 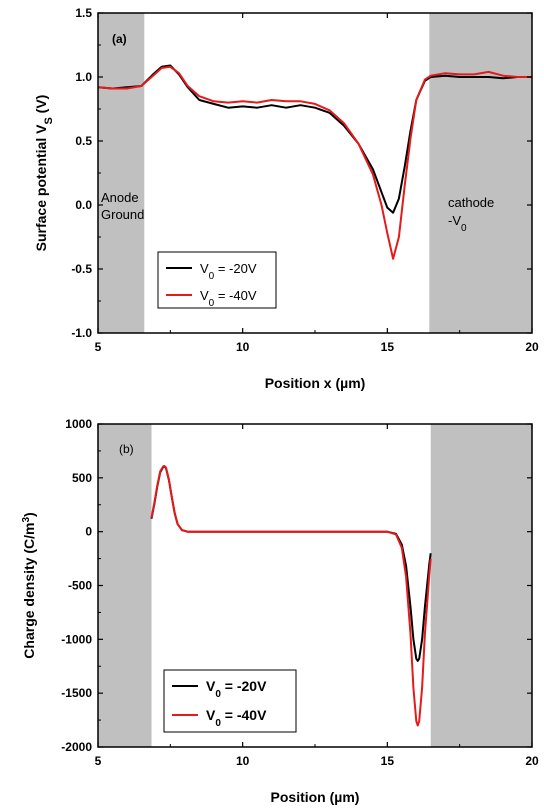 I want to click on panel-b-legend-label-1-name-prefix: V, so click(x=211, y=715).